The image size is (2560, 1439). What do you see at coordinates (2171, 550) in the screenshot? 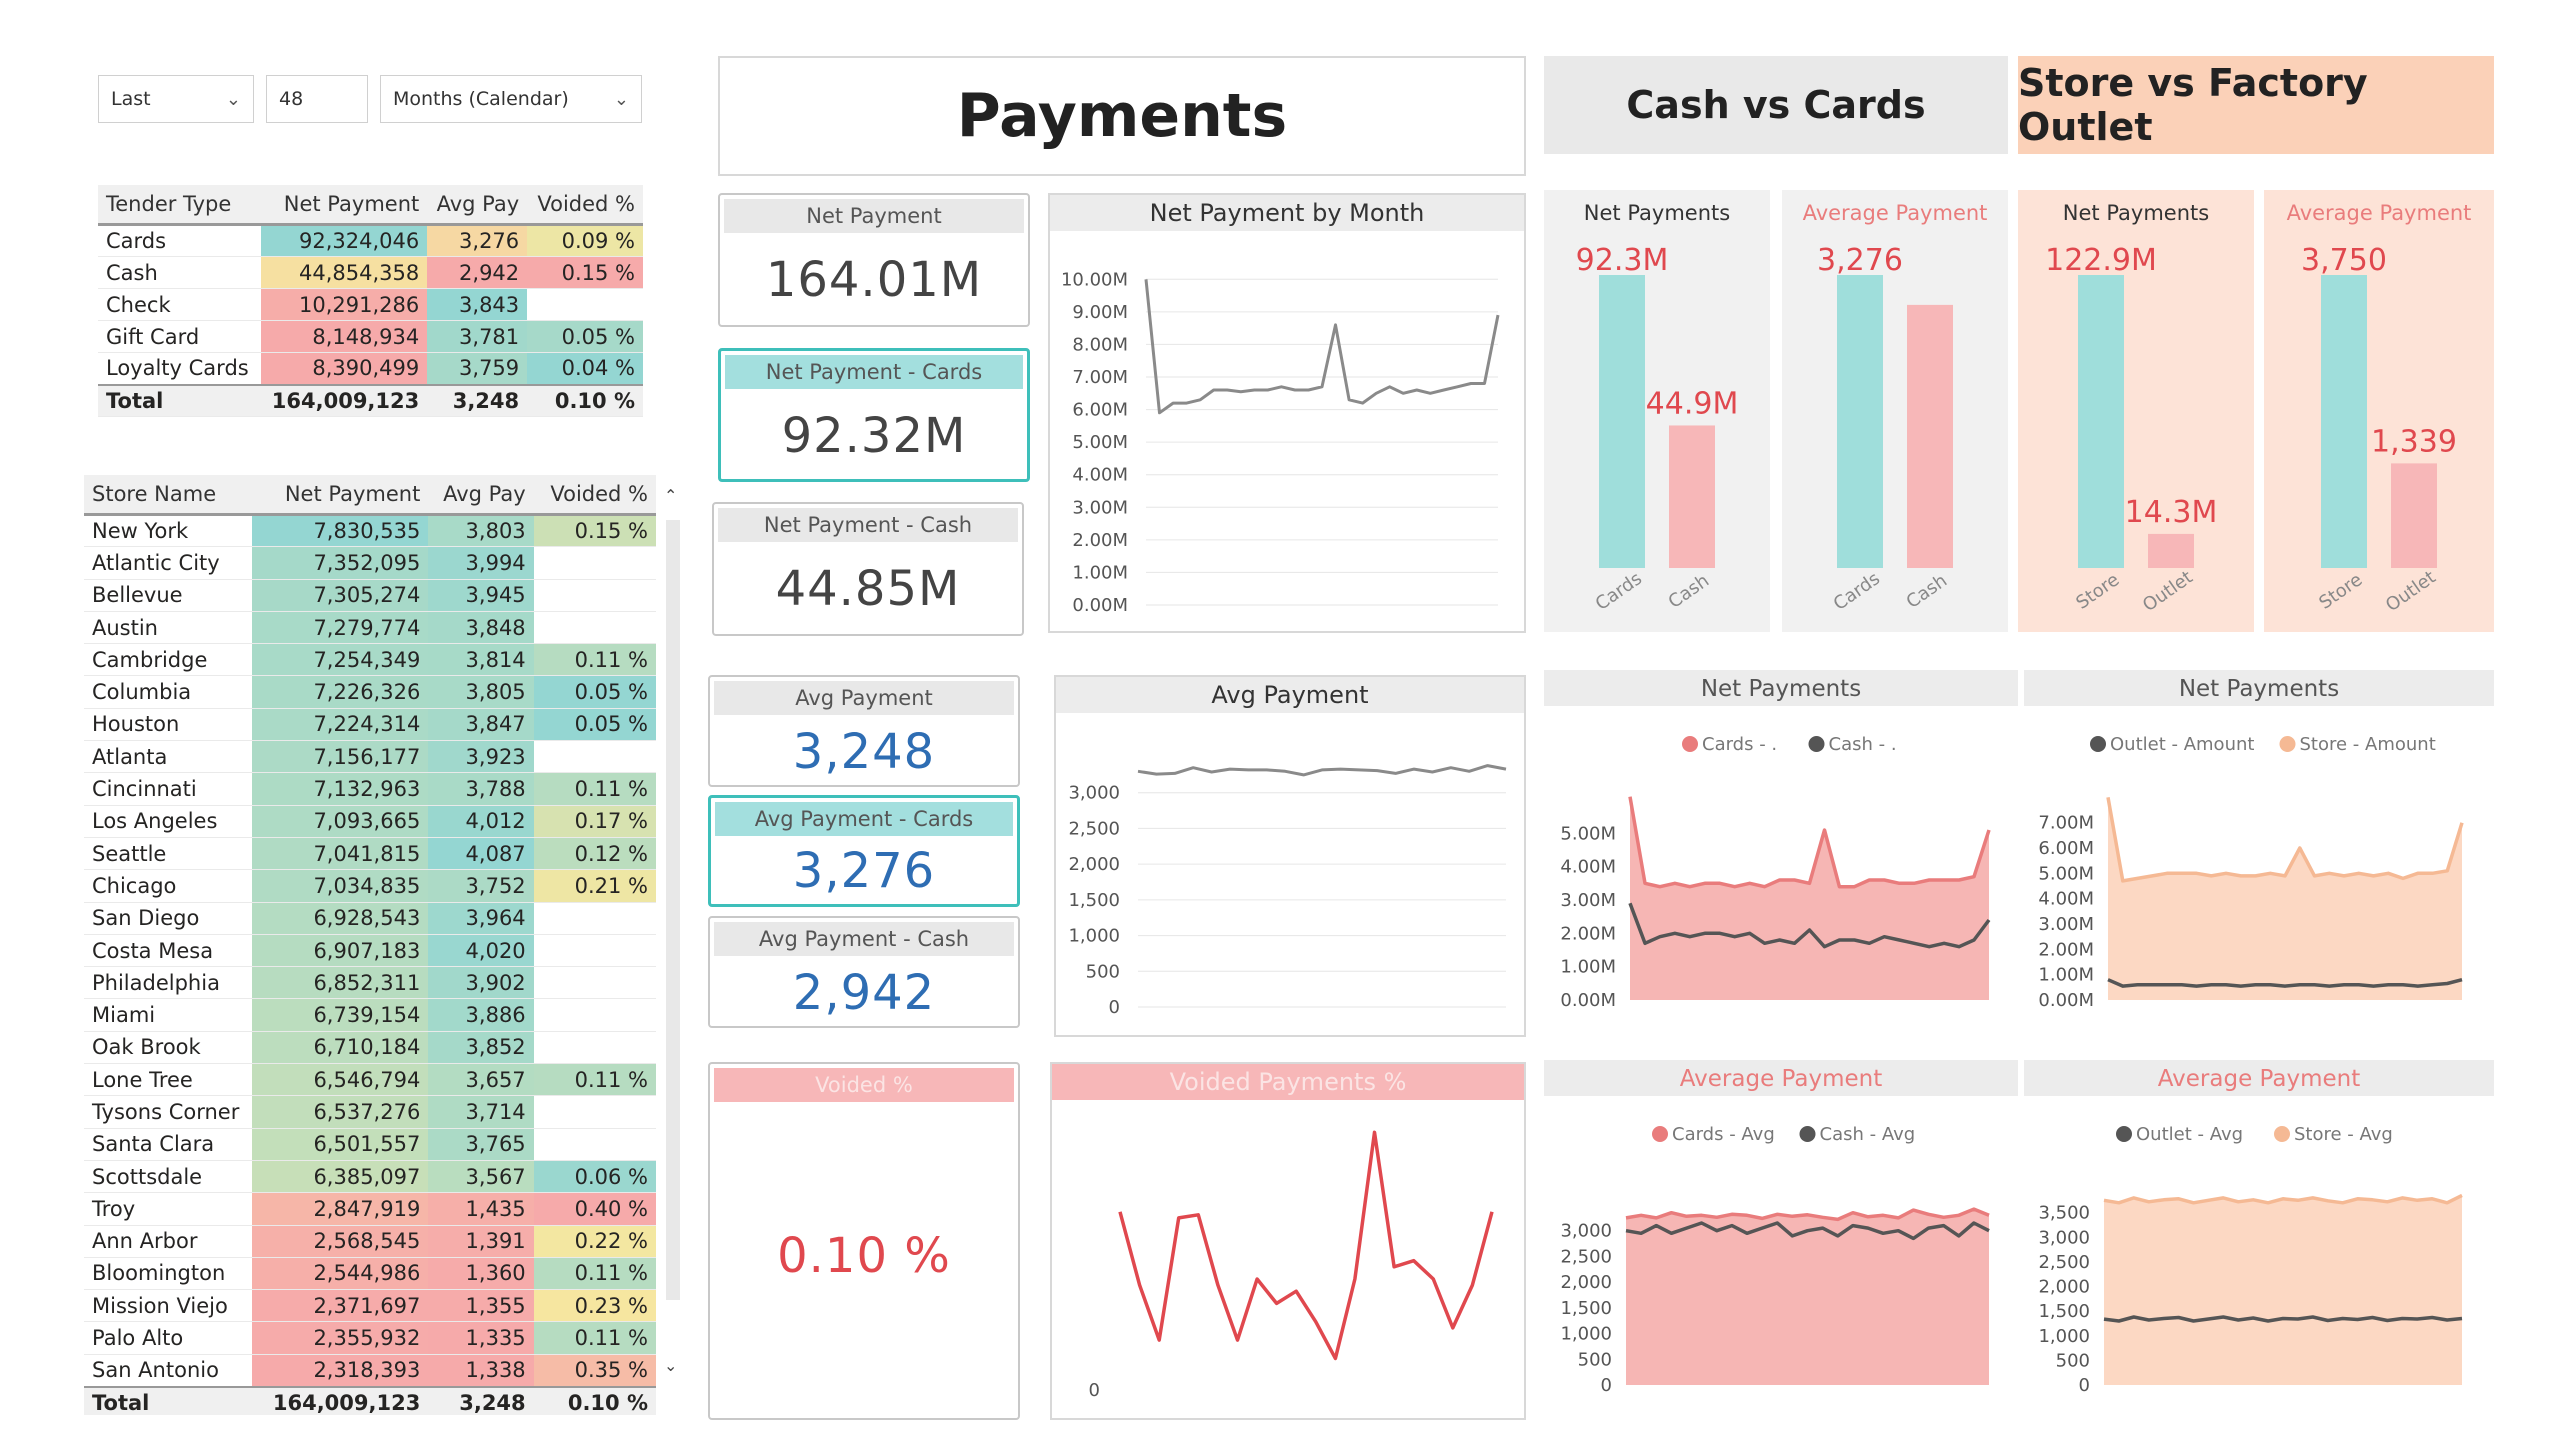
I see `bar-outlet` at bounding box center [2171, 550].